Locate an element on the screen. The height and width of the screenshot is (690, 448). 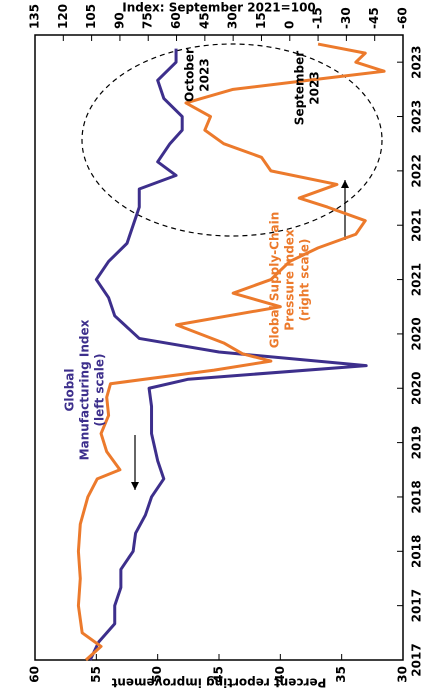
annotation: Global is located at coordinates (70, 389).